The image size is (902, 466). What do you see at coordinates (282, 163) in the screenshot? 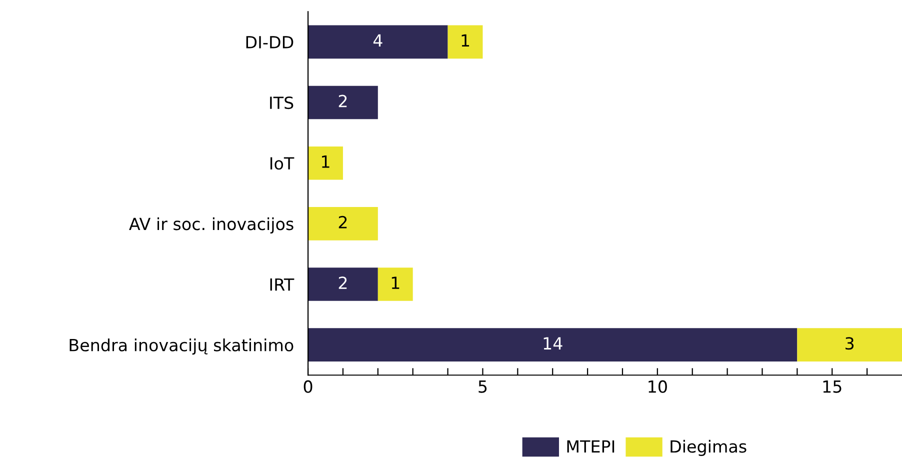
I see `y-tick-label: IoT` at bounding box center [282, 163].